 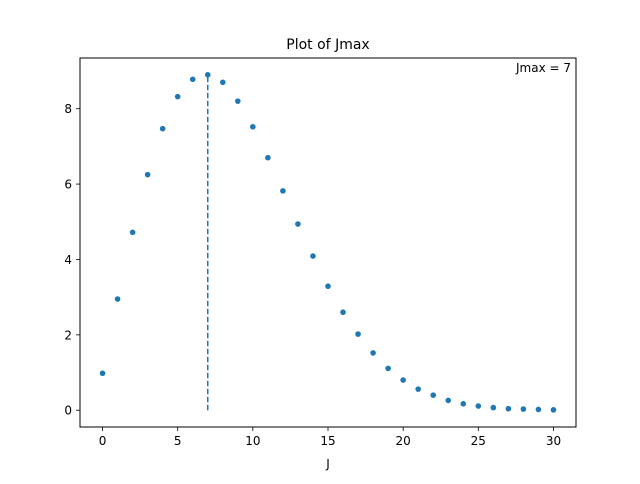 I want to click on x-tick-label: 30, so click(x=553, y=441).